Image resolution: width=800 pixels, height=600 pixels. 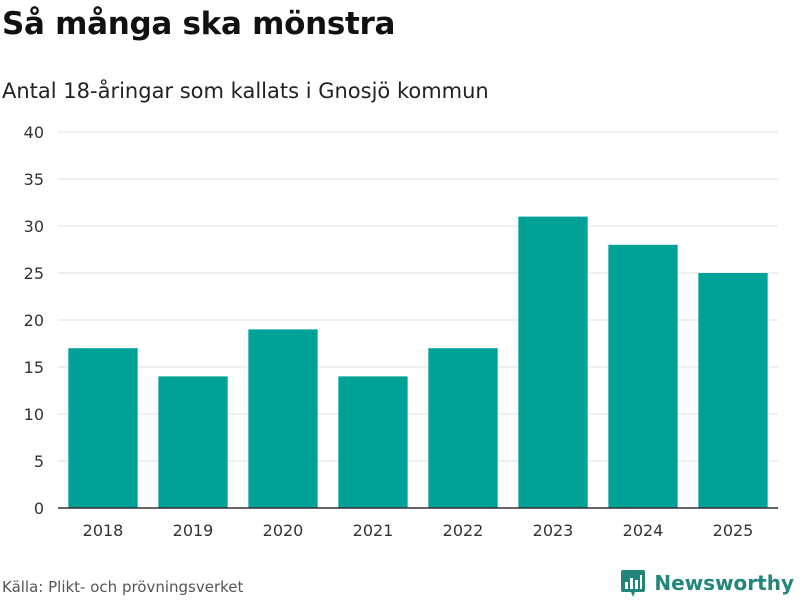 I want to click on x-tick-label: 2025, so click(x=733, y=530).